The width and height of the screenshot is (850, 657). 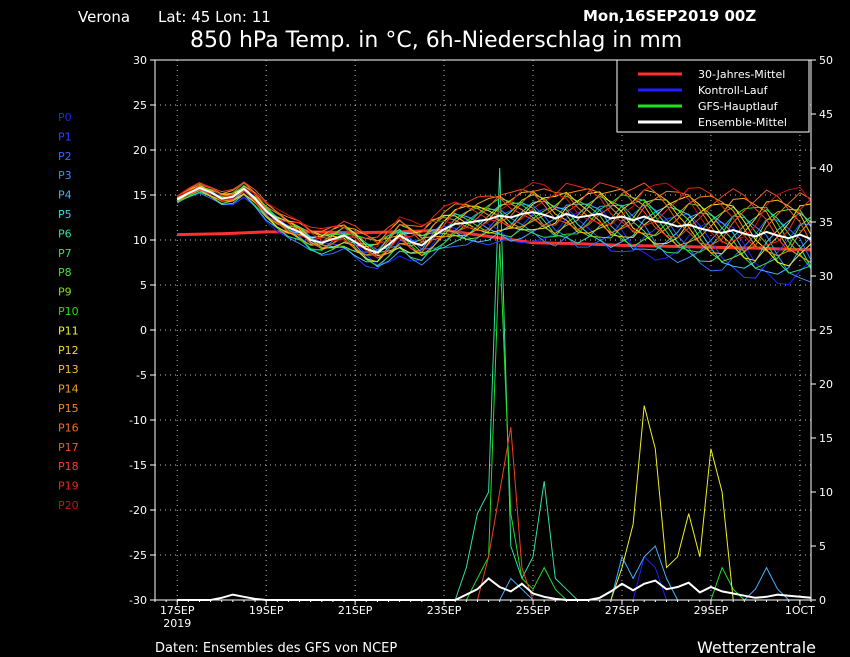 I want to click on temp-series-p16, so click(x=494, y=221).